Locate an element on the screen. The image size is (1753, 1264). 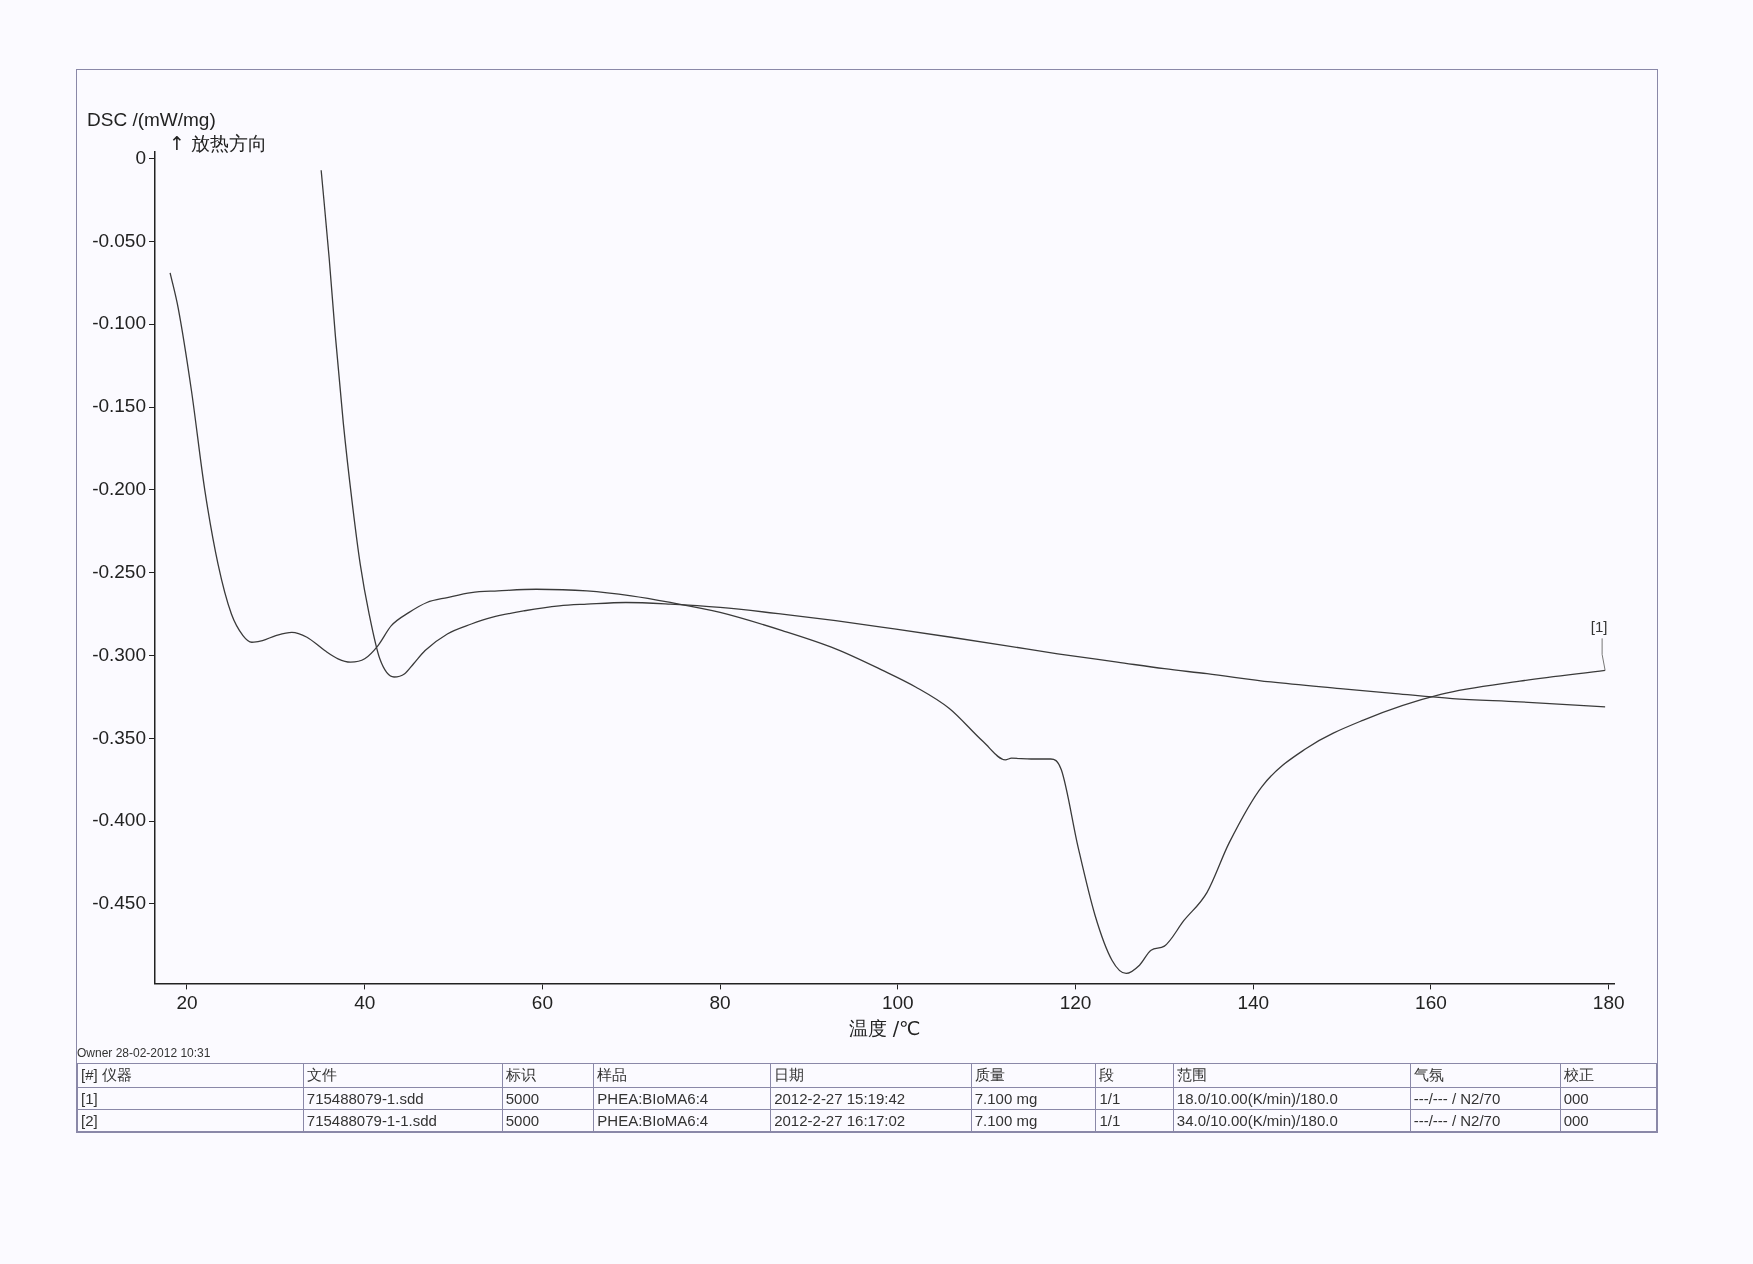
y-tick-label: -0.100 is located at coordinates (119, 323).